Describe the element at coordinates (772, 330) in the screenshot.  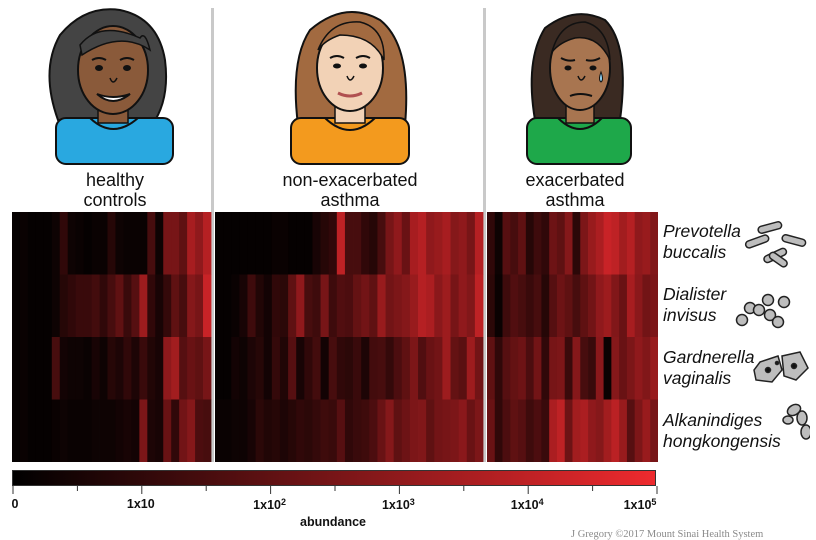
I see `bacteria-icons` at that location.